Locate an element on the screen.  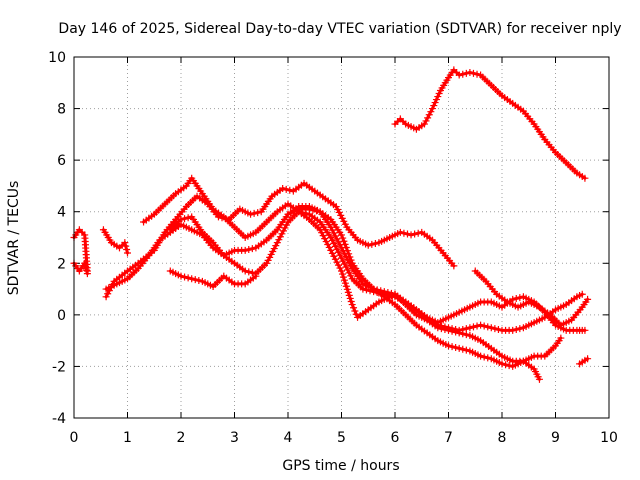
x-tick-label: 4 is located at coordinates (288, 438).